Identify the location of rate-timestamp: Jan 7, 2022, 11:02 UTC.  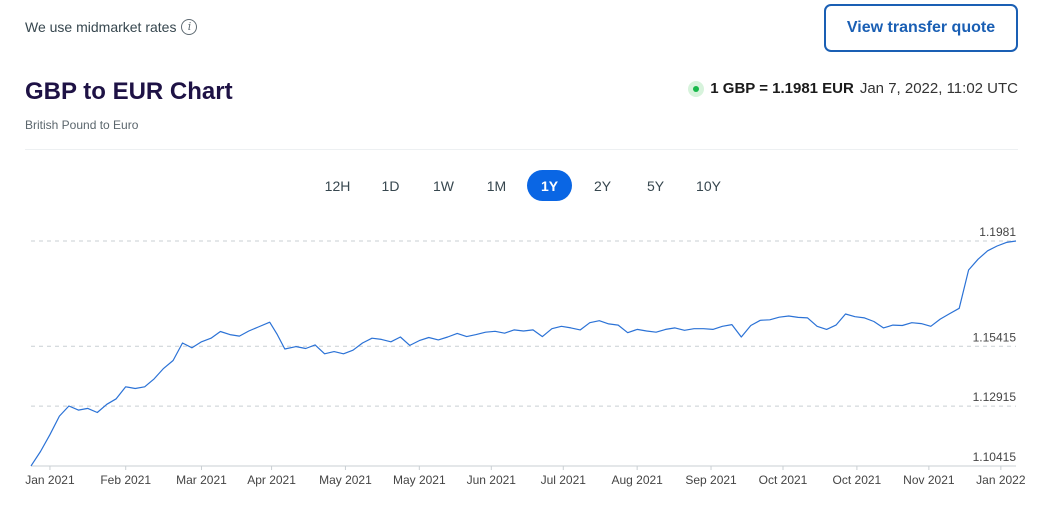
(938, 88).